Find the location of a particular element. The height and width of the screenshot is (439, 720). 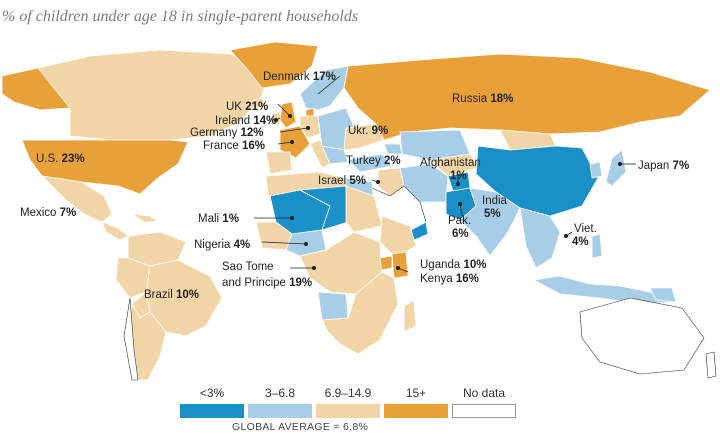

region-balkans is located at coordinates (335, 155).